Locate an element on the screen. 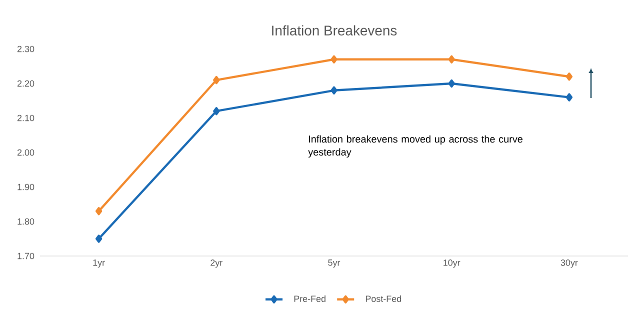 The width and height of the screenshot is (641, 320). annotation: Inflation breakevens moved up across the curve yesterday is located at coordinates (415, 146).